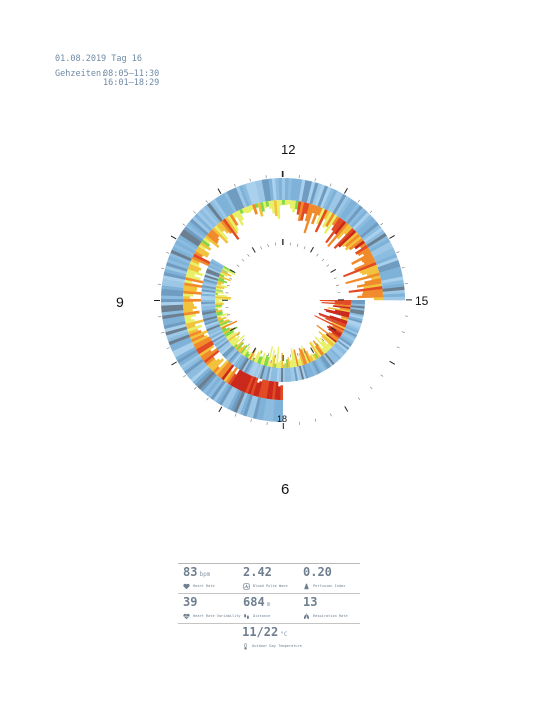 The height and width of the screenshot is (720, 540). What do you see at coordinates (310, 602) in the screenshot?
I see `metric-value: 13` at bounding box center [310, 602].